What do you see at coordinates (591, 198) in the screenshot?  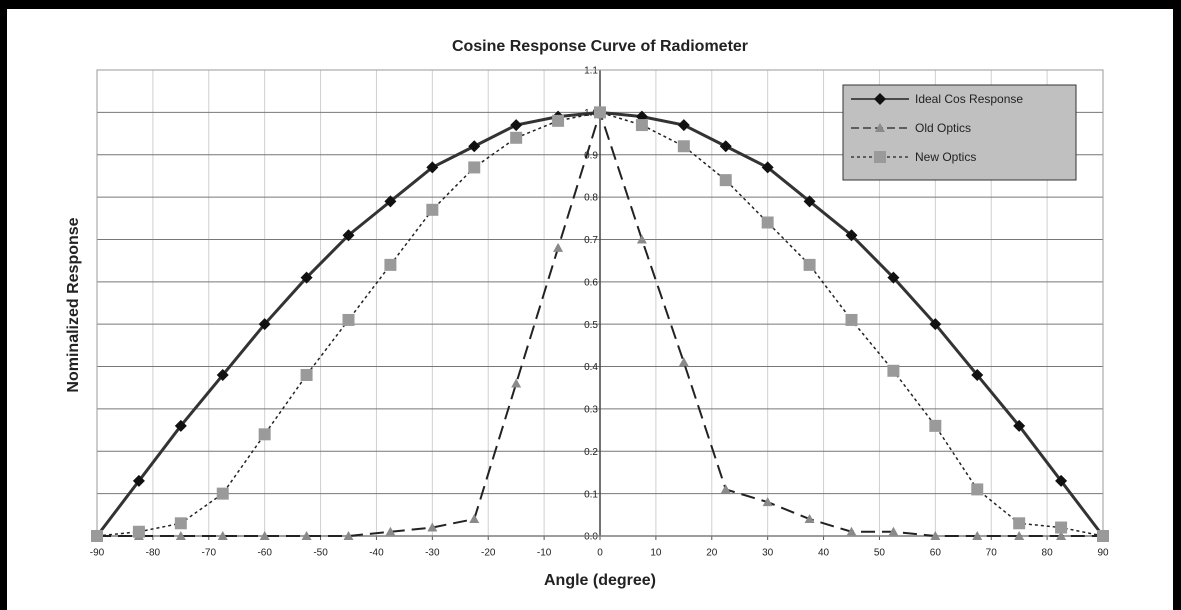 I see `y-tick-label: 0.8` at bounding box center [591, 198].